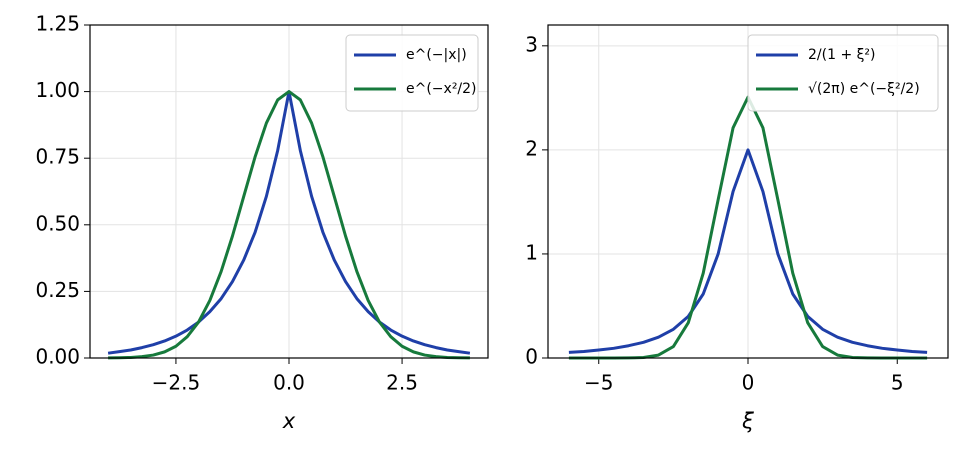 This screenshot has width=963, height=451. What do you see at coordinates (531, 148) in the screenshot?
I see `y-tick-label: 2` at bounding box center [531, 148].